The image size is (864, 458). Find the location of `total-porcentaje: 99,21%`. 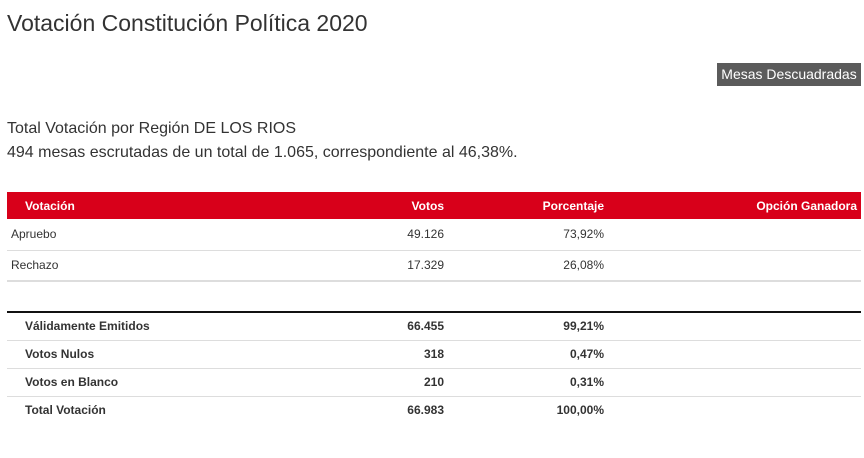

total-porcentaje: 99,21% is located at coordinates (524, 326).